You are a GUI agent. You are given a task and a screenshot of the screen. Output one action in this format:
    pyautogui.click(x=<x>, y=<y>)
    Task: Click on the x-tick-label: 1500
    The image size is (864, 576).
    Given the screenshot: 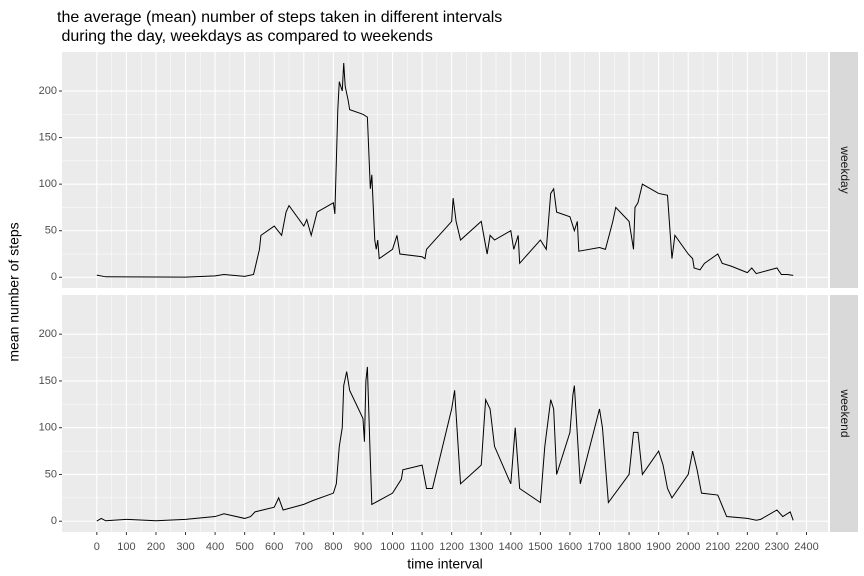 What is the action you would take?
    pyautogui.click(x=540, y=547)
    